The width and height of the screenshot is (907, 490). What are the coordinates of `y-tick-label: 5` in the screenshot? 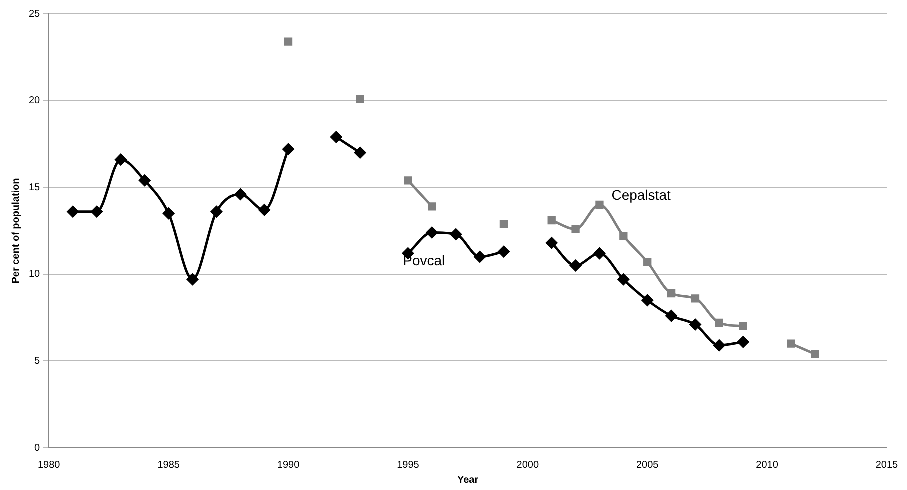 It's located at (37, 361).